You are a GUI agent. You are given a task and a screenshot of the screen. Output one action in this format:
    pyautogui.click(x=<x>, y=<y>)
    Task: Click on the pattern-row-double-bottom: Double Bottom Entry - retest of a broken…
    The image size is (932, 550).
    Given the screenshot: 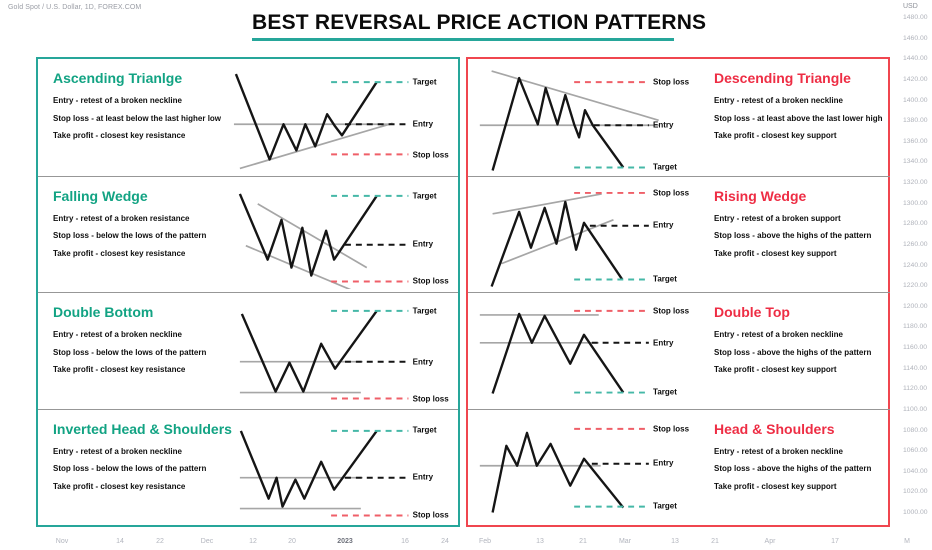 What is the action you would take?
    pyautogui.click(x=248, y=350)
    